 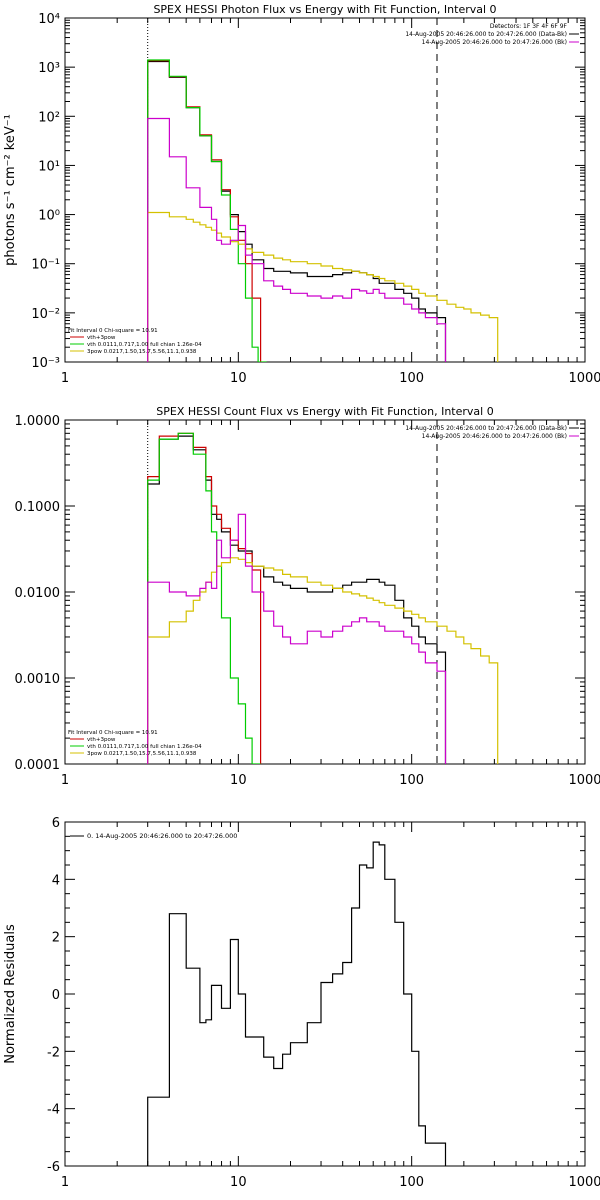 I want to click on photon-flux-y-axis-label: photons s⁻¹ cm⁻² keV⁻¹, so click(x=10, y=190).